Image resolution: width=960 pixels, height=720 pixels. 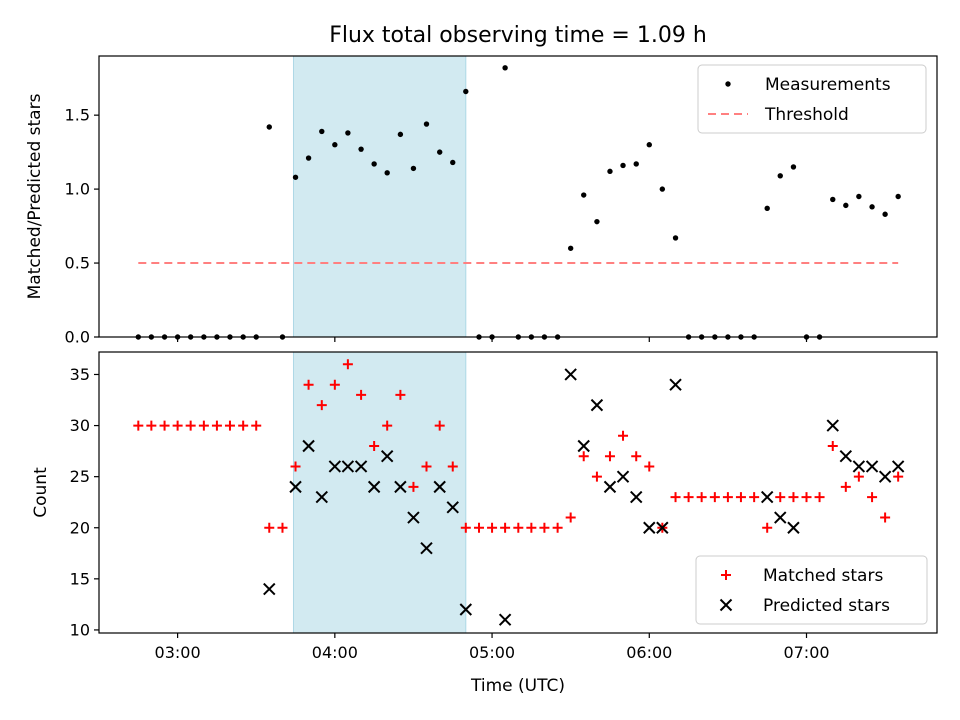 What do you see at coordinates (178, 652) in the screenshot?
I see `x-tick-label: 03:00` at bounding box center [178, 652].